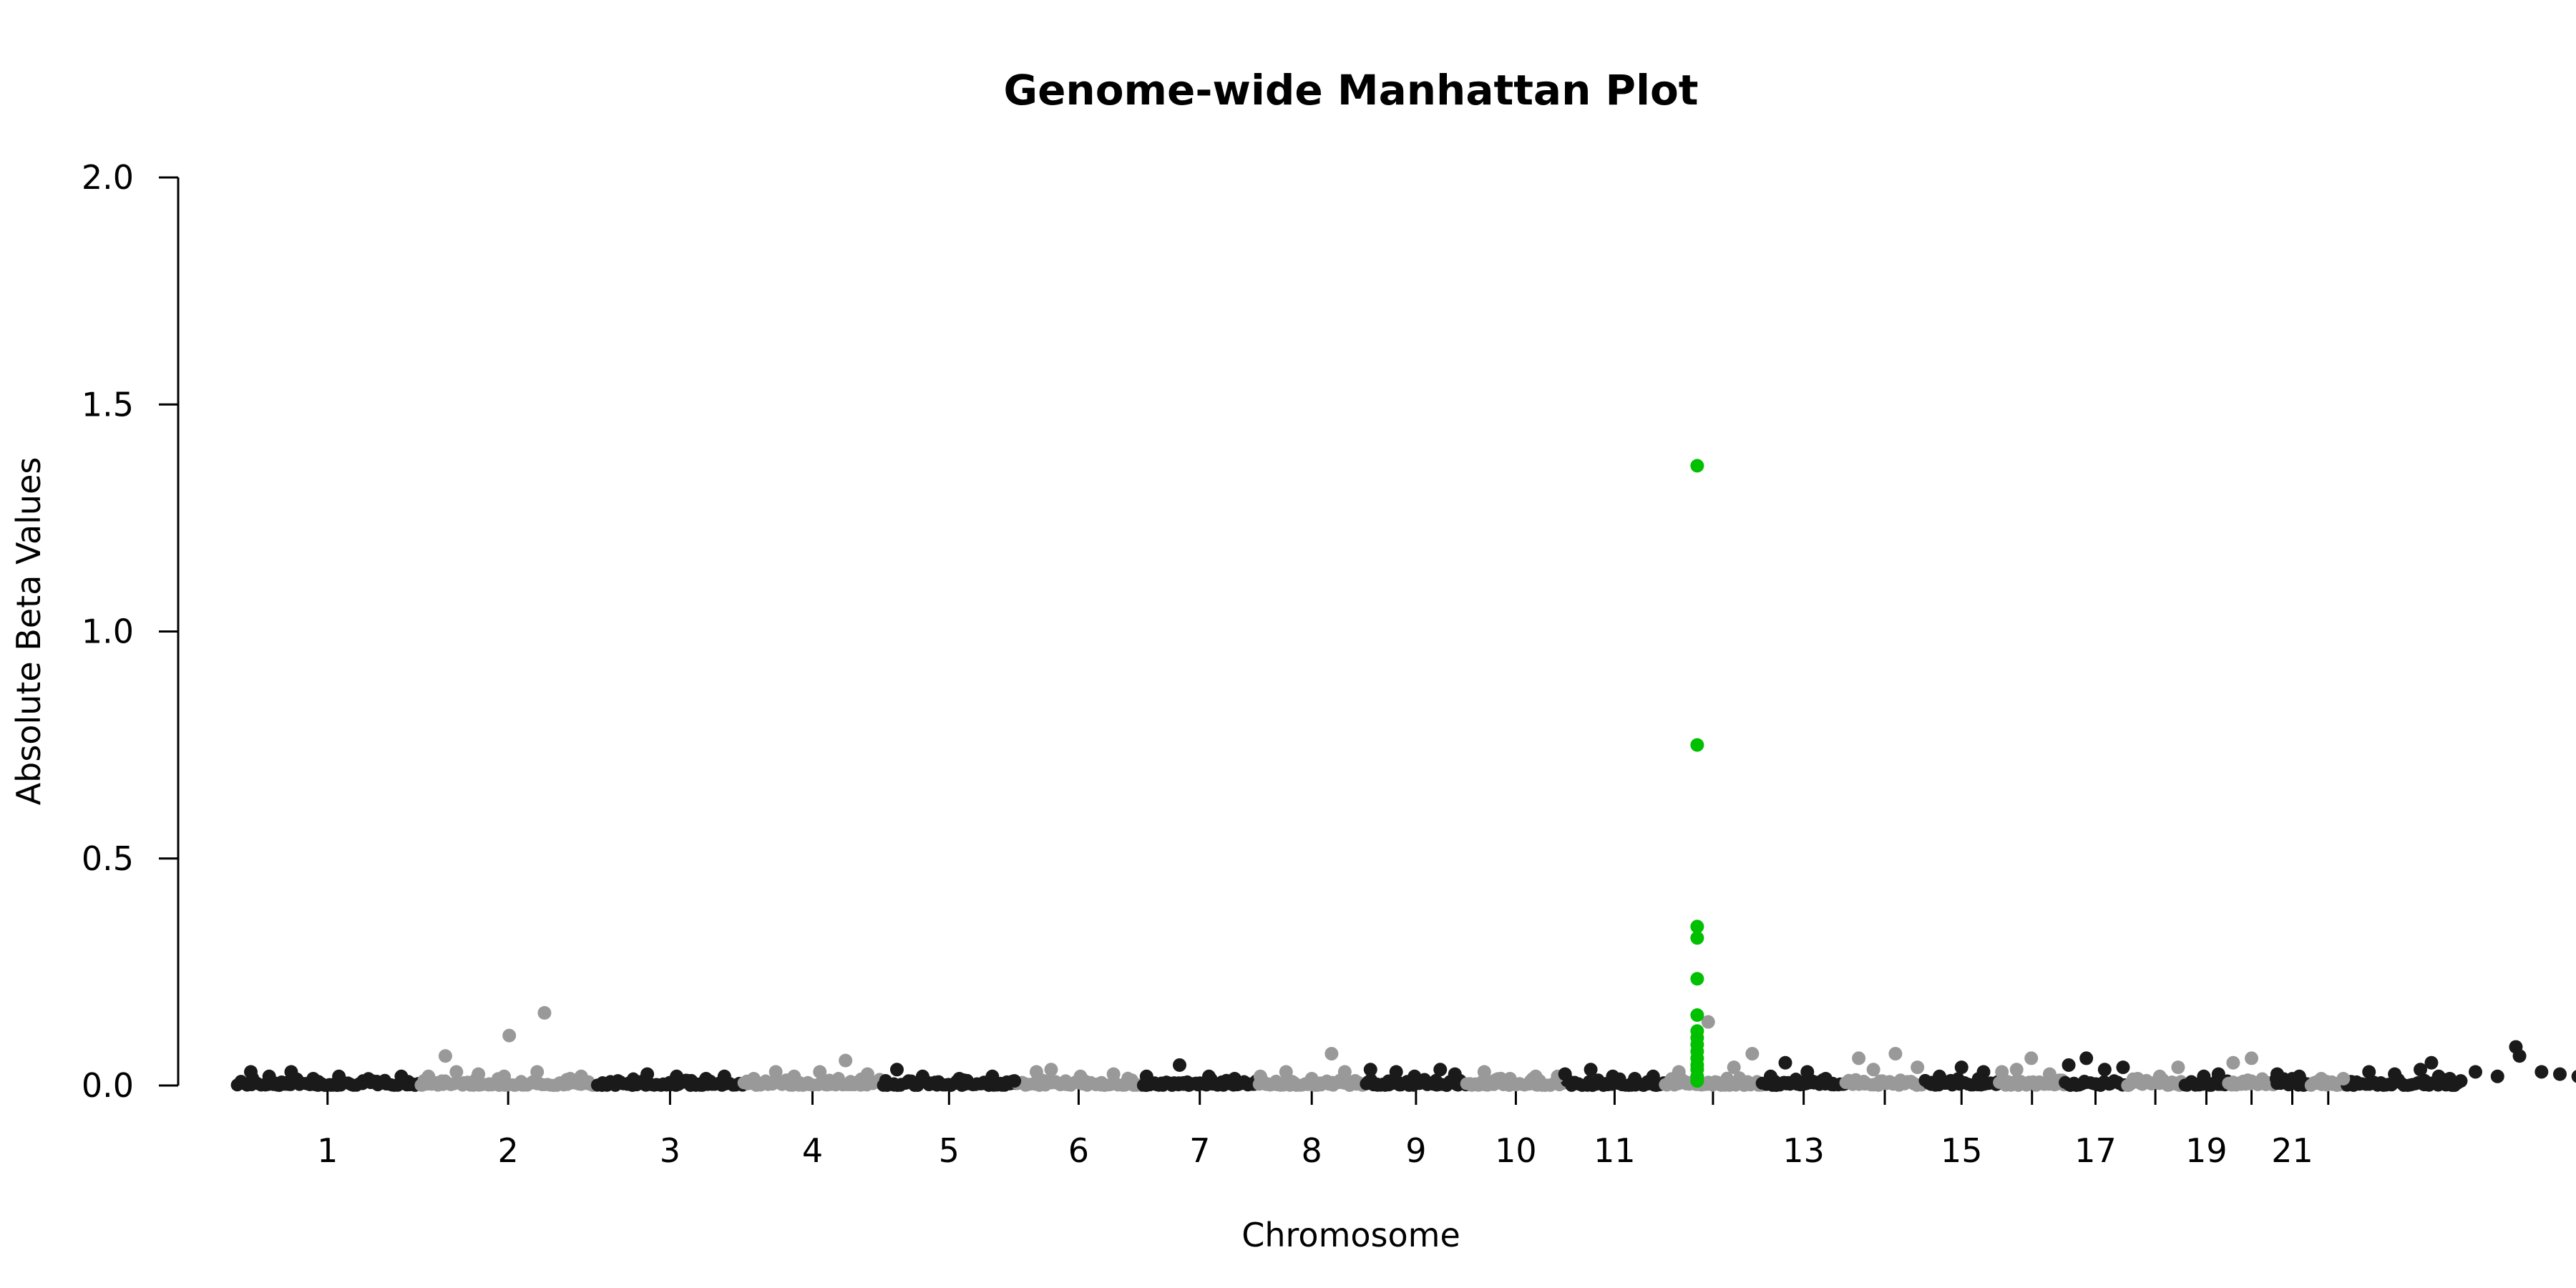  I want to click on x-tick-label: 8, so click(1312, 1150).